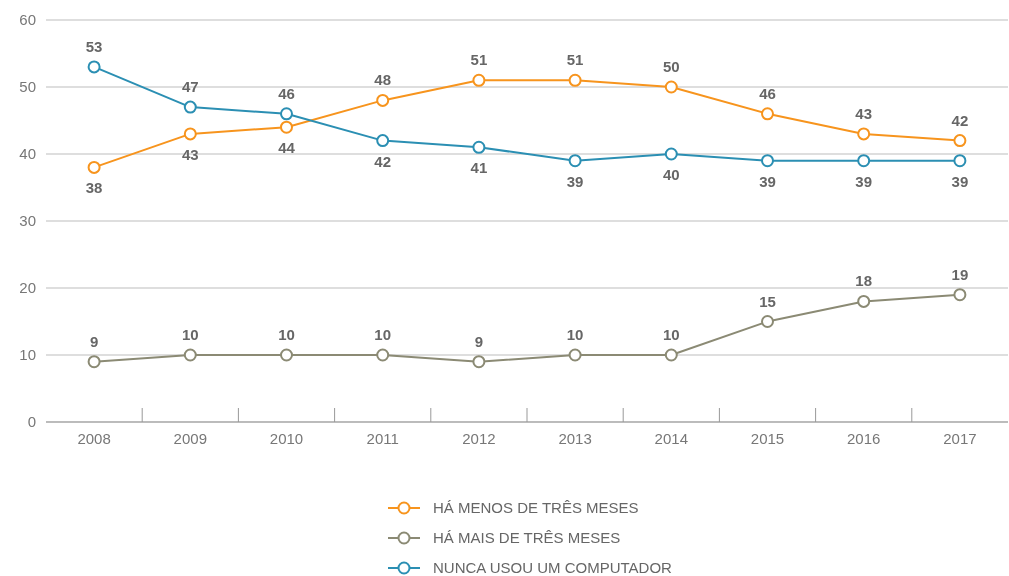 The image size is (1009, 576). Describe the element at coordinates (27, 221) in the screenshot. I see `y-tick-label: 30` at that location.